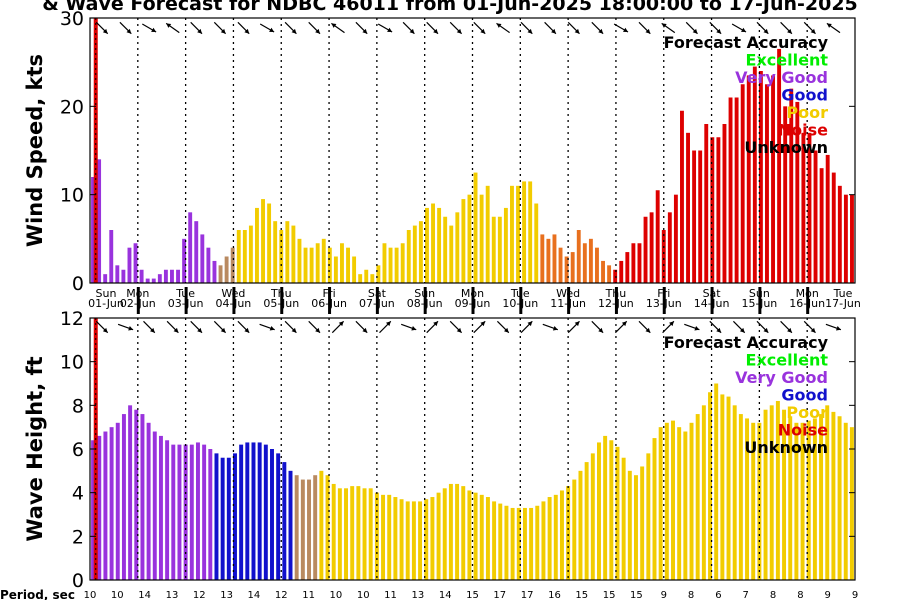 Image resolution: width=900 pixels, height=600 pixels. What do you see at coordinates (581, 595) in the screenshot?
I see `period-value: 15` at bounding box center [581, 595].